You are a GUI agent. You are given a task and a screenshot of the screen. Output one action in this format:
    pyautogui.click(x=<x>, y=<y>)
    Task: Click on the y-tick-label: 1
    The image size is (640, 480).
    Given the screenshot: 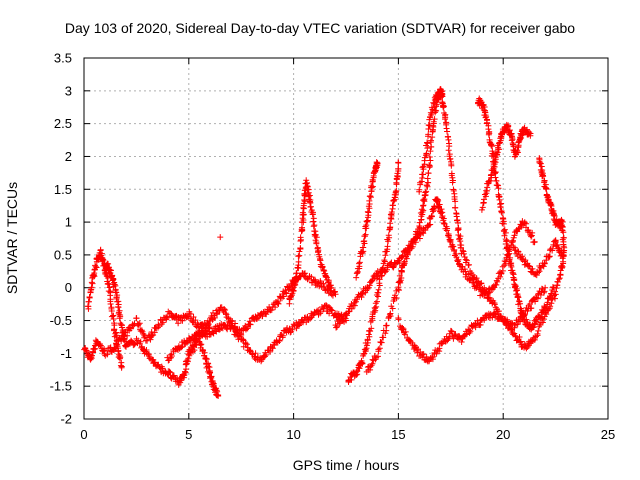 What is the action you would take?
    pyautogui.click(x=68, y=222)
    